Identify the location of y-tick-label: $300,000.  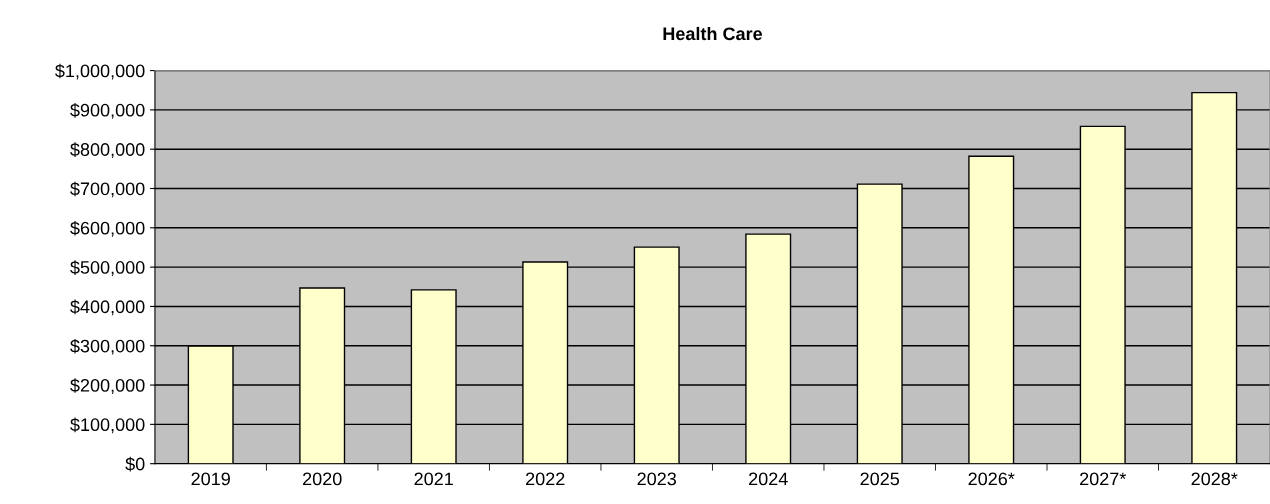
(107, 346).